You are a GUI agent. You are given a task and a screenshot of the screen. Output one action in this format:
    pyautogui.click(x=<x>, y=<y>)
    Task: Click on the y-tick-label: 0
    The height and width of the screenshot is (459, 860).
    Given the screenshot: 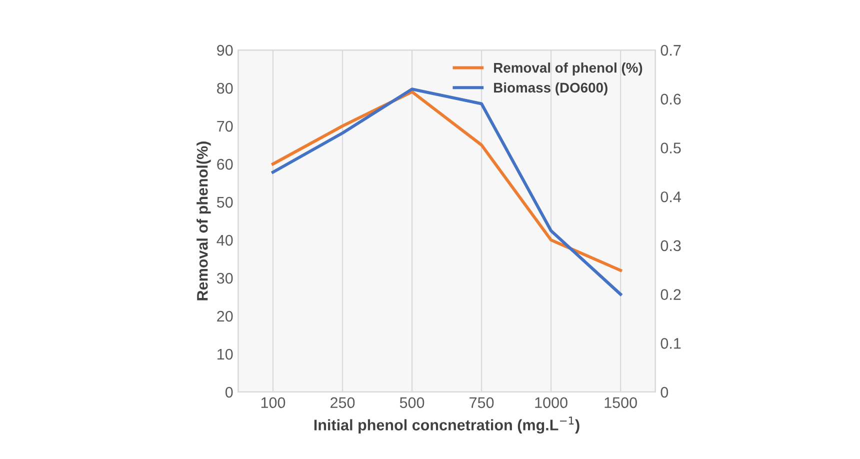 What is the action you would take?
    pyautogui.click(x=229, y=392)
    